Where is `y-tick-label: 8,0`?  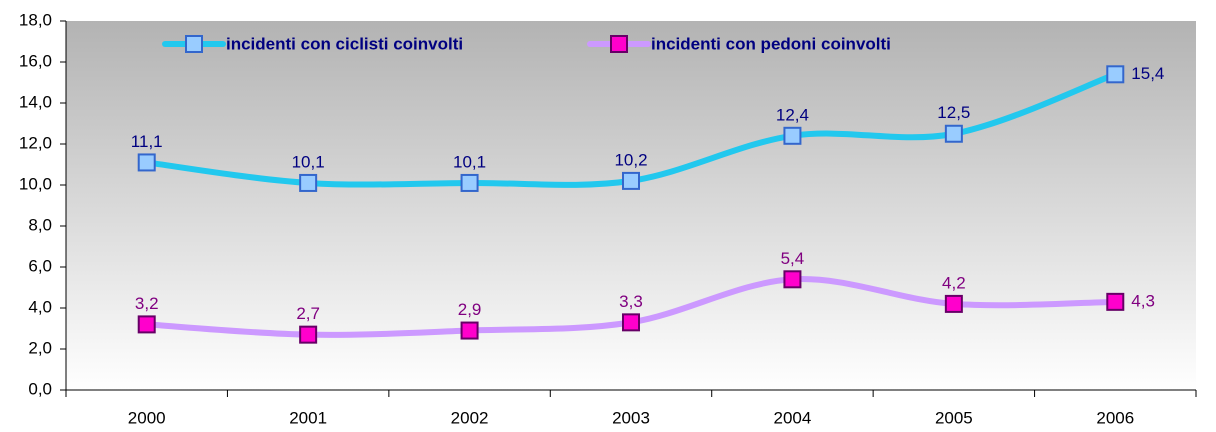 y-tick-label: 8,0 is located at coordinates (40, 224).